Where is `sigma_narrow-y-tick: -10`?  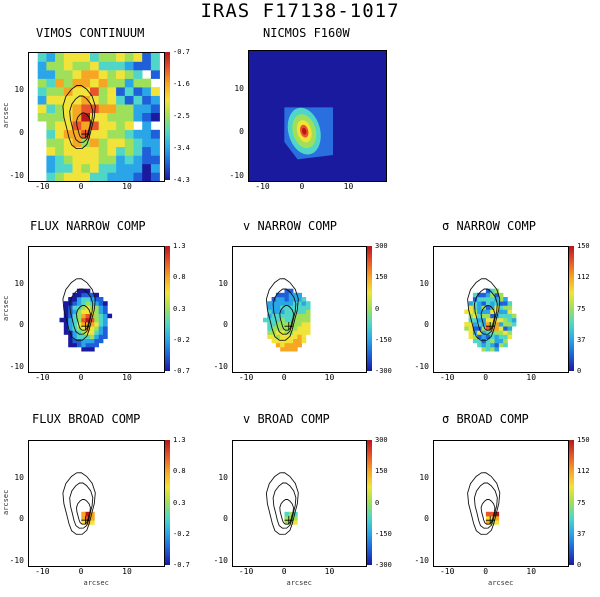 sigma_narrow-y-tick: -10 is located at coordinates (421, 366).